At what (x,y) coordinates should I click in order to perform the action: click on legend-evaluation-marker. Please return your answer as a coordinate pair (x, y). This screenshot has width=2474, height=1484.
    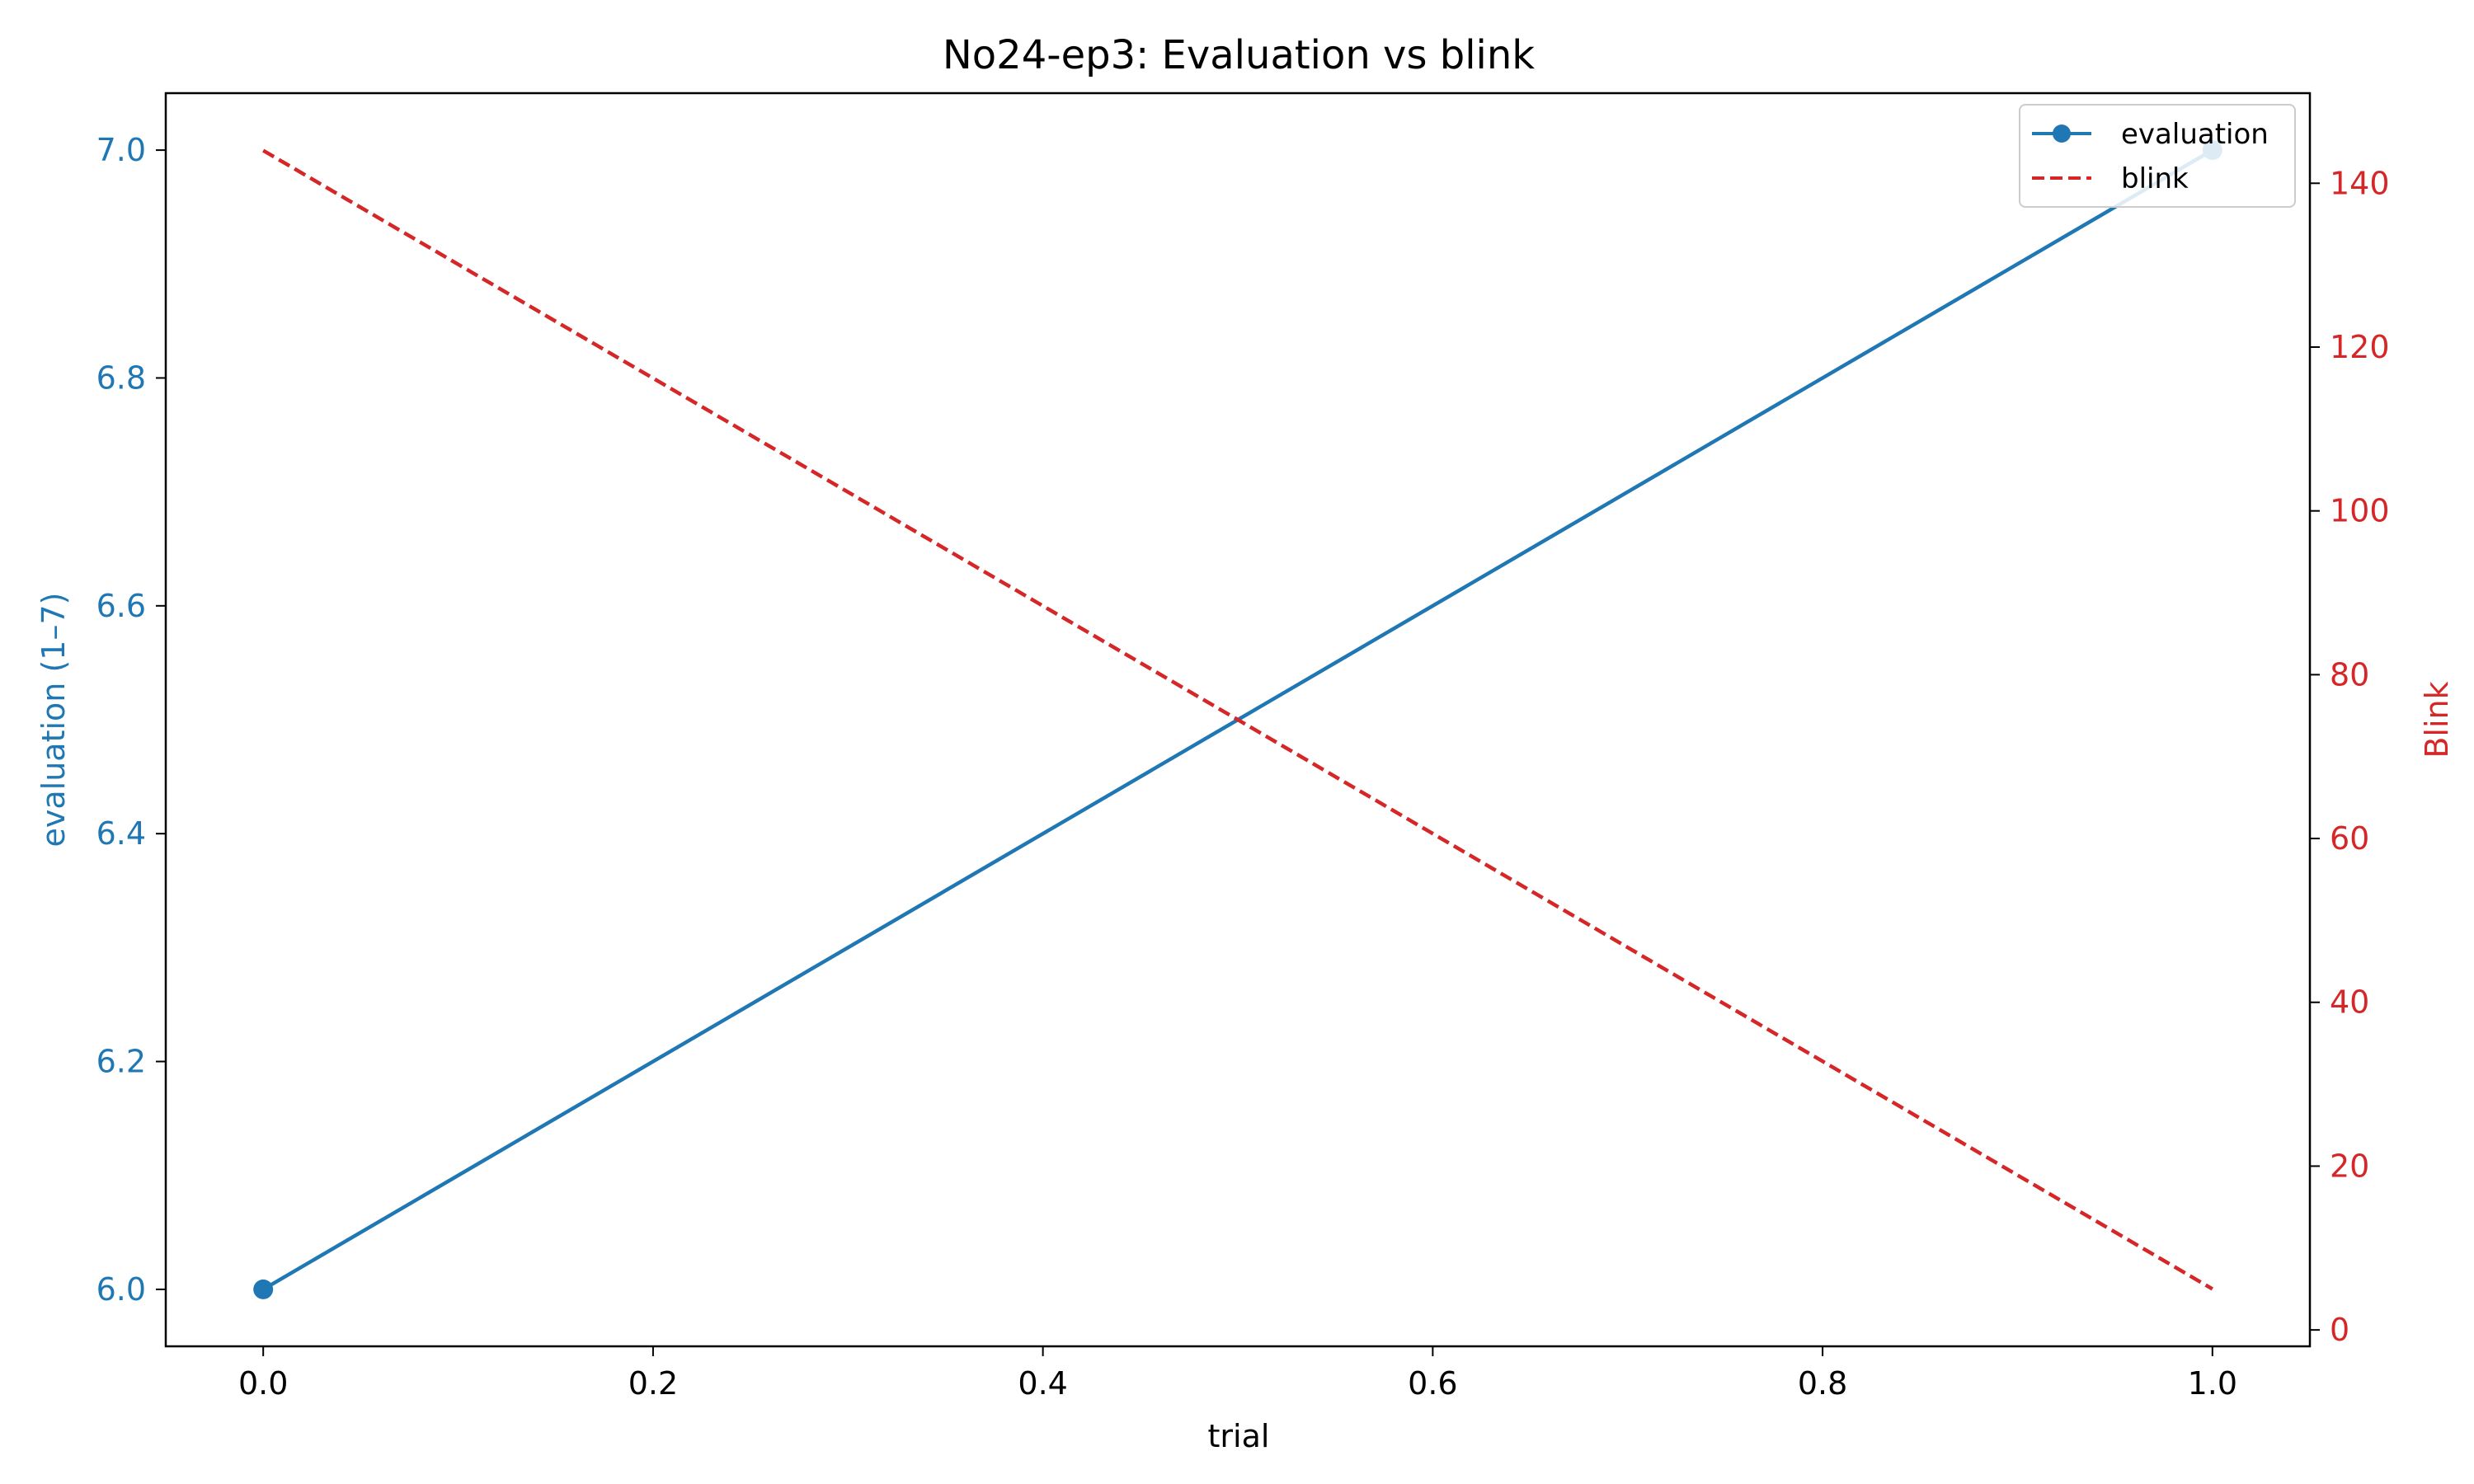
    Looking at the image, I should click on (2062, 133).